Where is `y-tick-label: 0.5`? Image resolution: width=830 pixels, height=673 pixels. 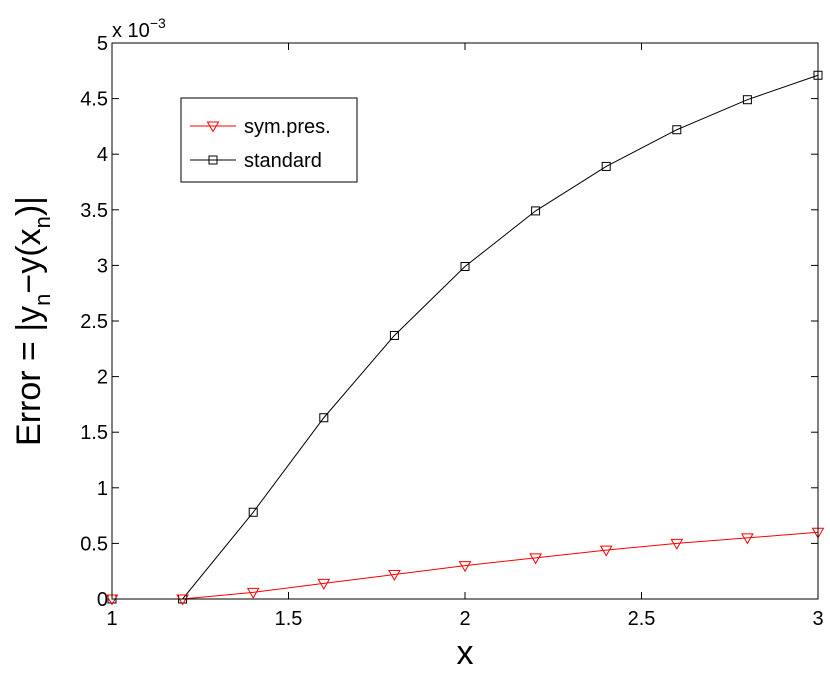
y-tick-label: 0.5 is located at coordinates (94, 544).